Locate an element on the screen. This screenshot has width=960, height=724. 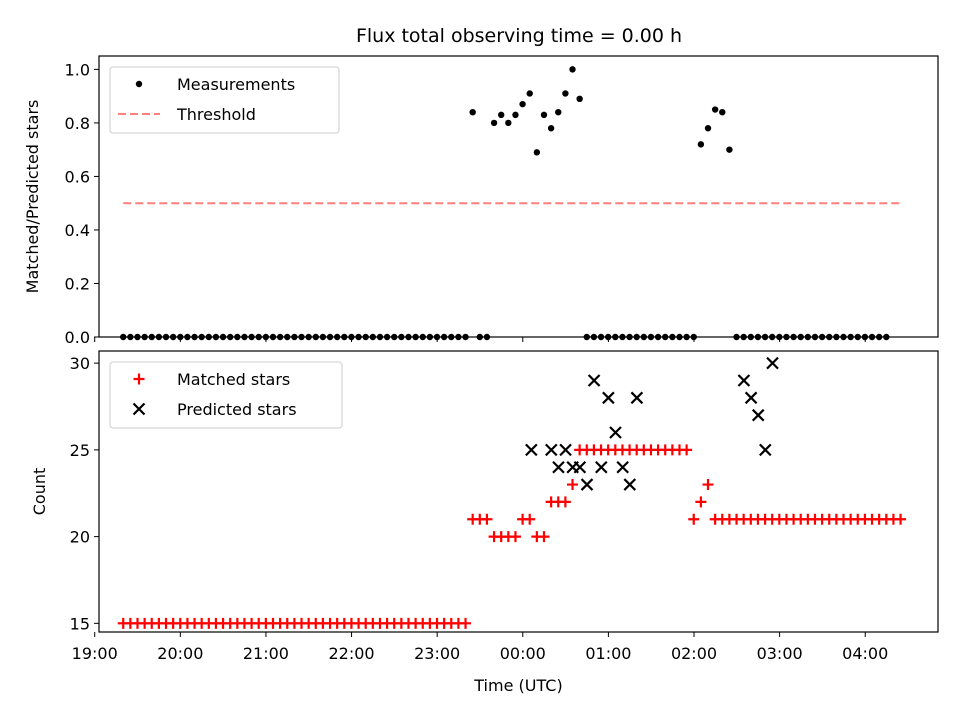
y-tick-label: 30 is located at coordinates (80, 363).